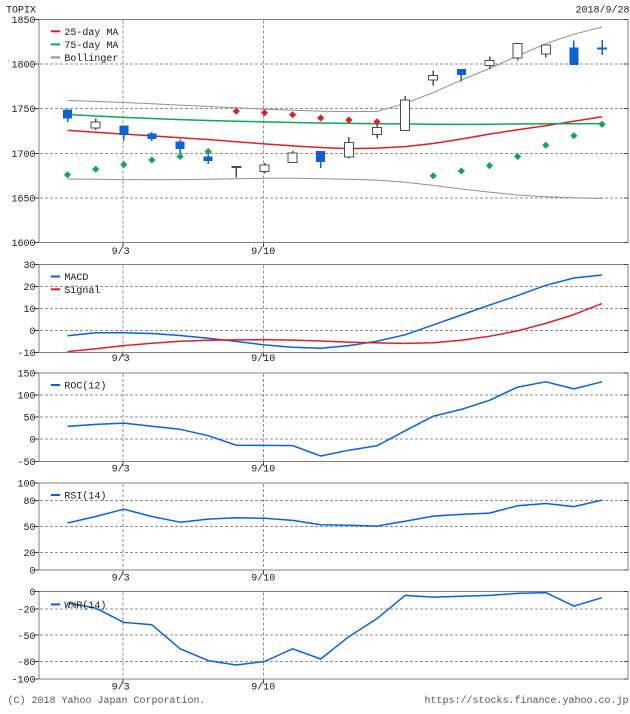 This screenshot has height=714, width=630. What do you see at coordinates (29, 502) in the screenshot?
I see `svg-text: 80` at bounding box center [29, 502].